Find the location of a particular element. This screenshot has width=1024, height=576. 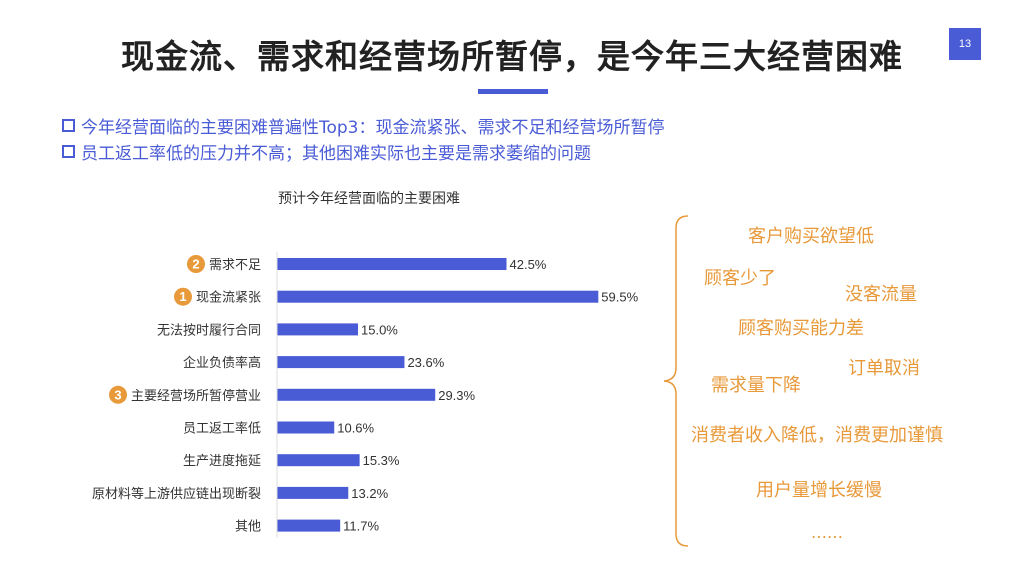

word-cloud-item: 用户量增长缓慢 is located at coordinates (819, 490).